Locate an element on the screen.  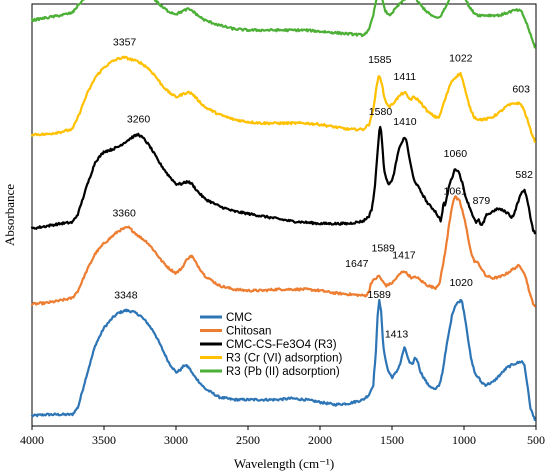
peak-label: 3348 is located at coordinates (126, 295).